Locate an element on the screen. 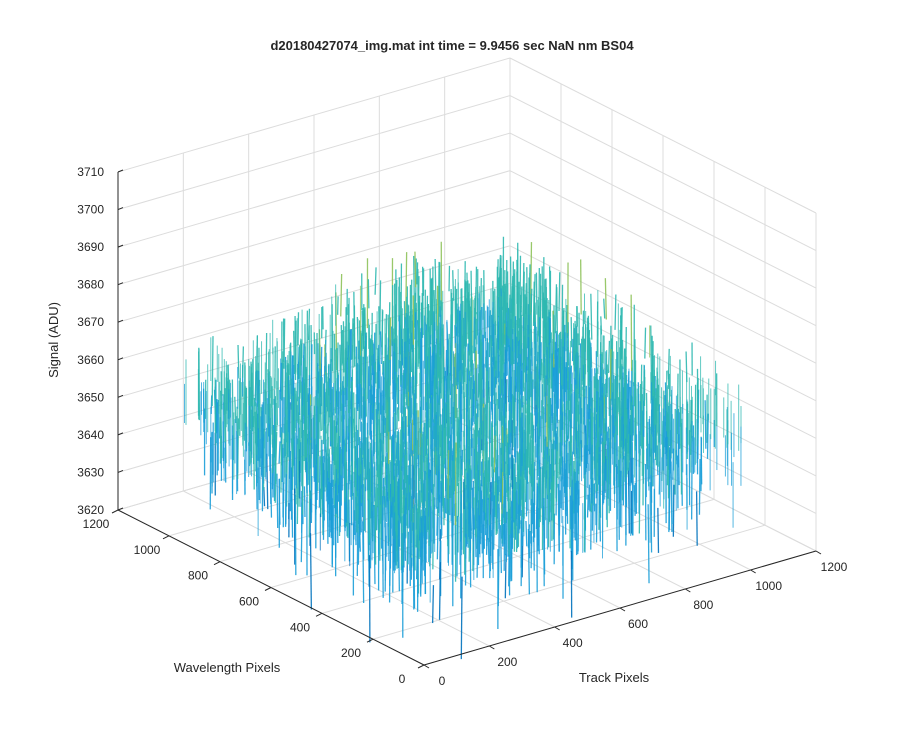 This screenshot has width=900, height=750. y-tick-mark is located at coordinates (166, 537).